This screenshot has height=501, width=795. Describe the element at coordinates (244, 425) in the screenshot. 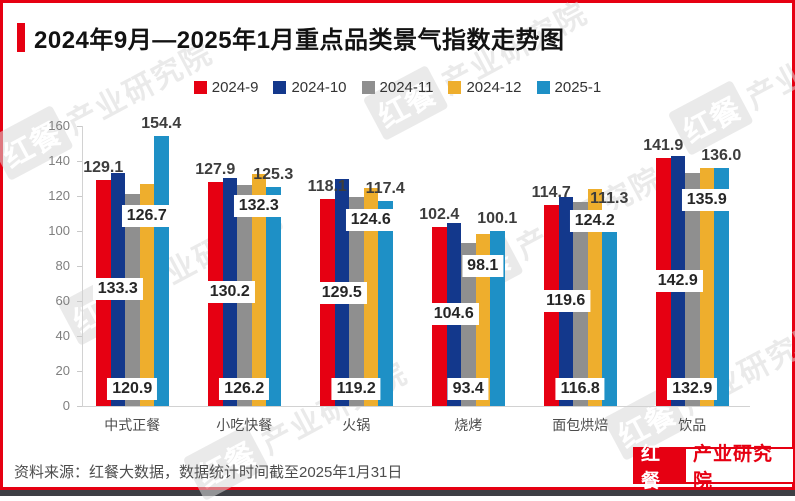

I see `category-label: 小吃快餐` at that location.